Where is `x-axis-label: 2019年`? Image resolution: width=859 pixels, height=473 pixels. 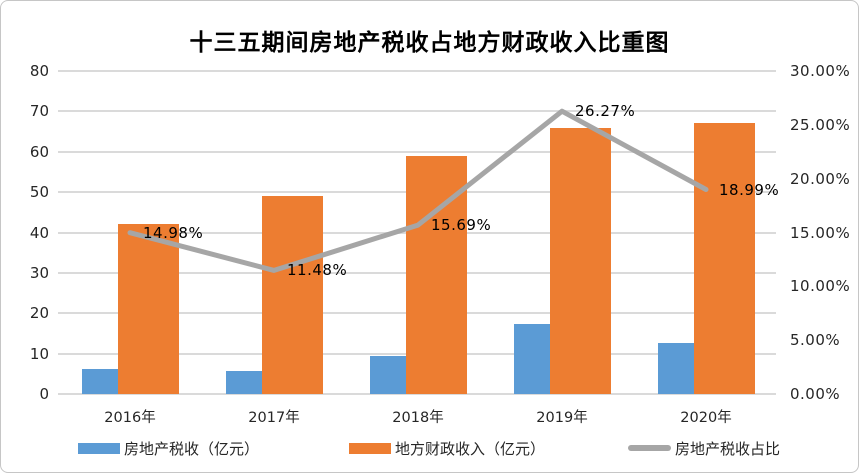
x-axis-label: 2019年 is located at coordinates (562, 418).